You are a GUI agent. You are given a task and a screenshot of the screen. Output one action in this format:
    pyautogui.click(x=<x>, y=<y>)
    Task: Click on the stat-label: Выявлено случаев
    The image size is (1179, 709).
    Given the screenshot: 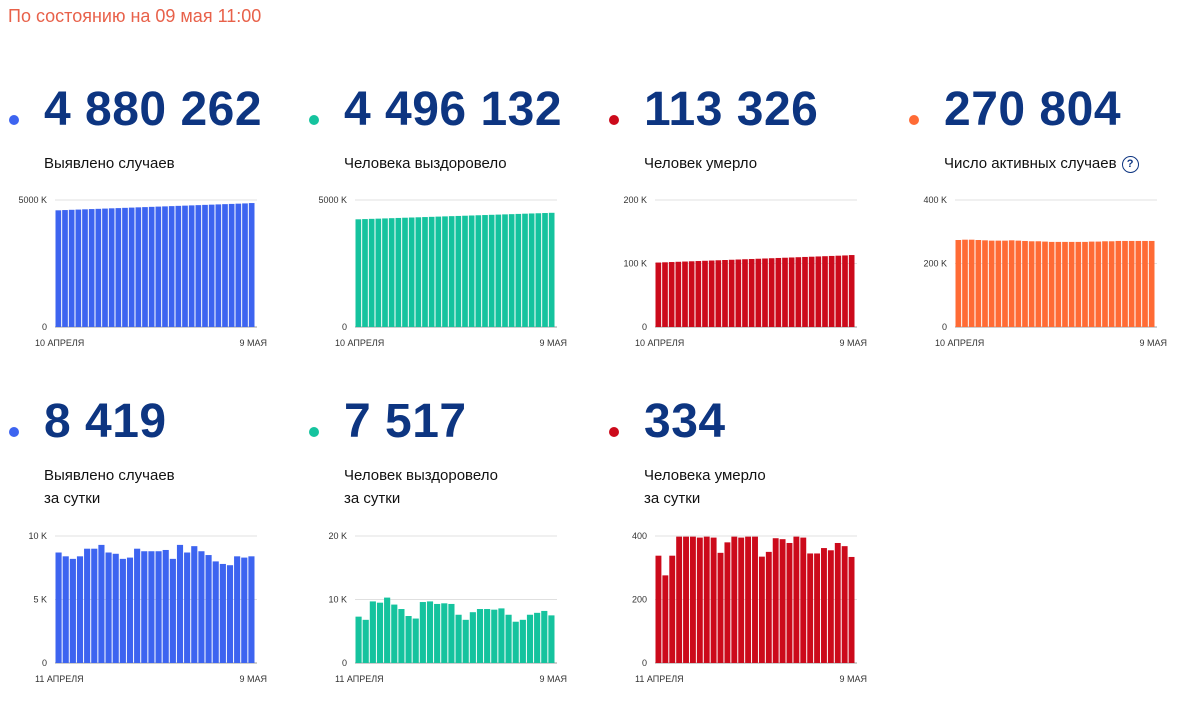 What is the action you would take?
    pyautogui.click(x=109, y=163)
    